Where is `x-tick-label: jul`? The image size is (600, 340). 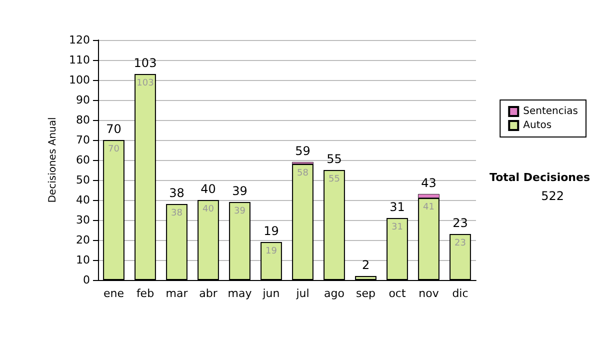
x-tick-label: jul is located at coordinates (302, 293).